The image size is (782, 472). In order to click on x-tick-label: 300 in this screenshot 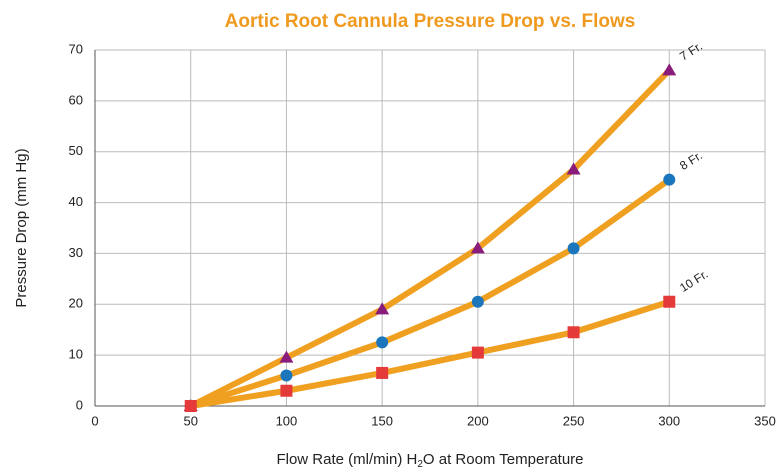, I will do `click(669, 420)`.